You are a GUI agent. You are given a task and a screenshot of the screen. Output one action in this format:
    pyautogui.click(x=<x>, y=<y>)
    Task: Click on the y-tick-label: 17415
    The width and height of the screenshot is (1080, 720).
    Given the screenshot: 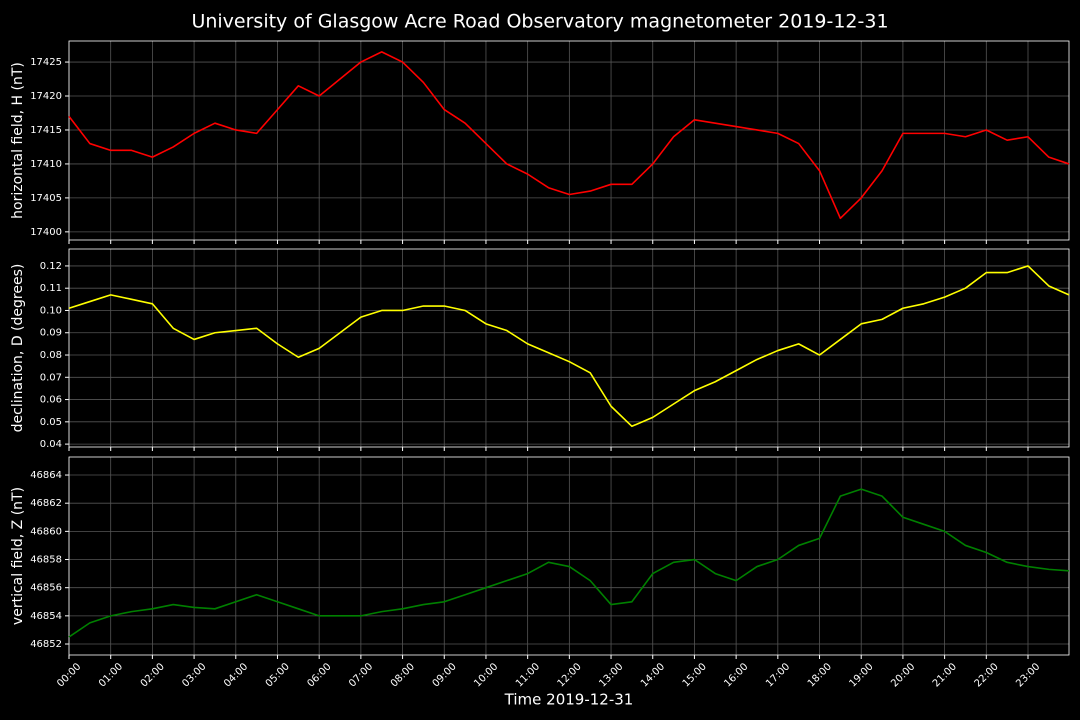 What is the action you would take?
    pyautogui.click(x=46, y=130)
    